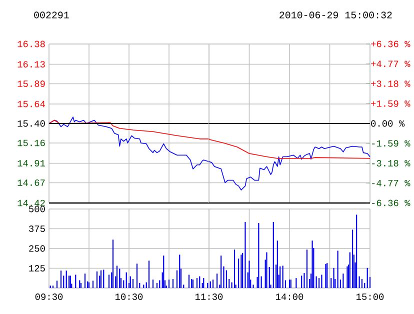 This screenshot has height=314, width=414. What do you see at coordinates (129, 297) in the screenshot?
I see `x-tick-label: 10:30` at bounding box center [129, 297].